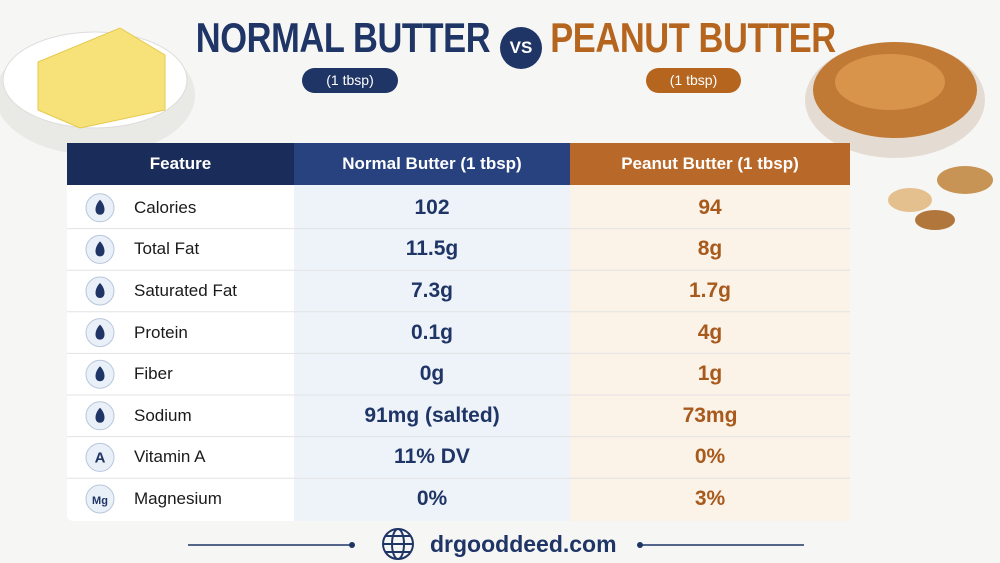 The height and width of the screenshot is (563, 1000). I want to click on peanut-value: 1.7g, so click(710, 290).